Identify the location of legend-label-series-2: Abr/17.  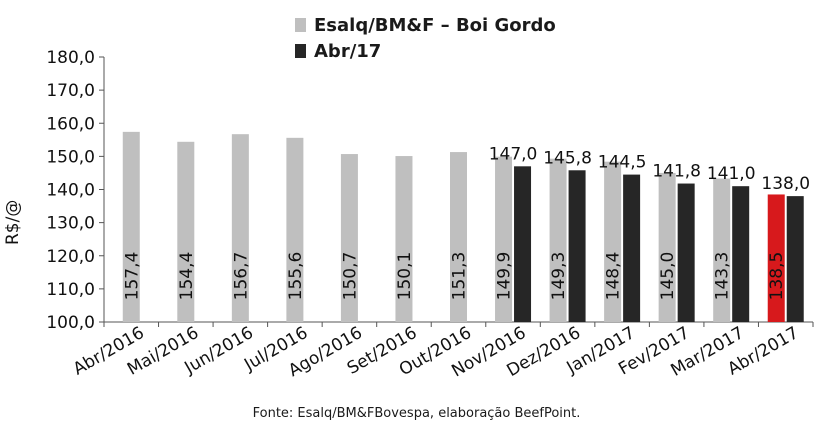
(348, 51).